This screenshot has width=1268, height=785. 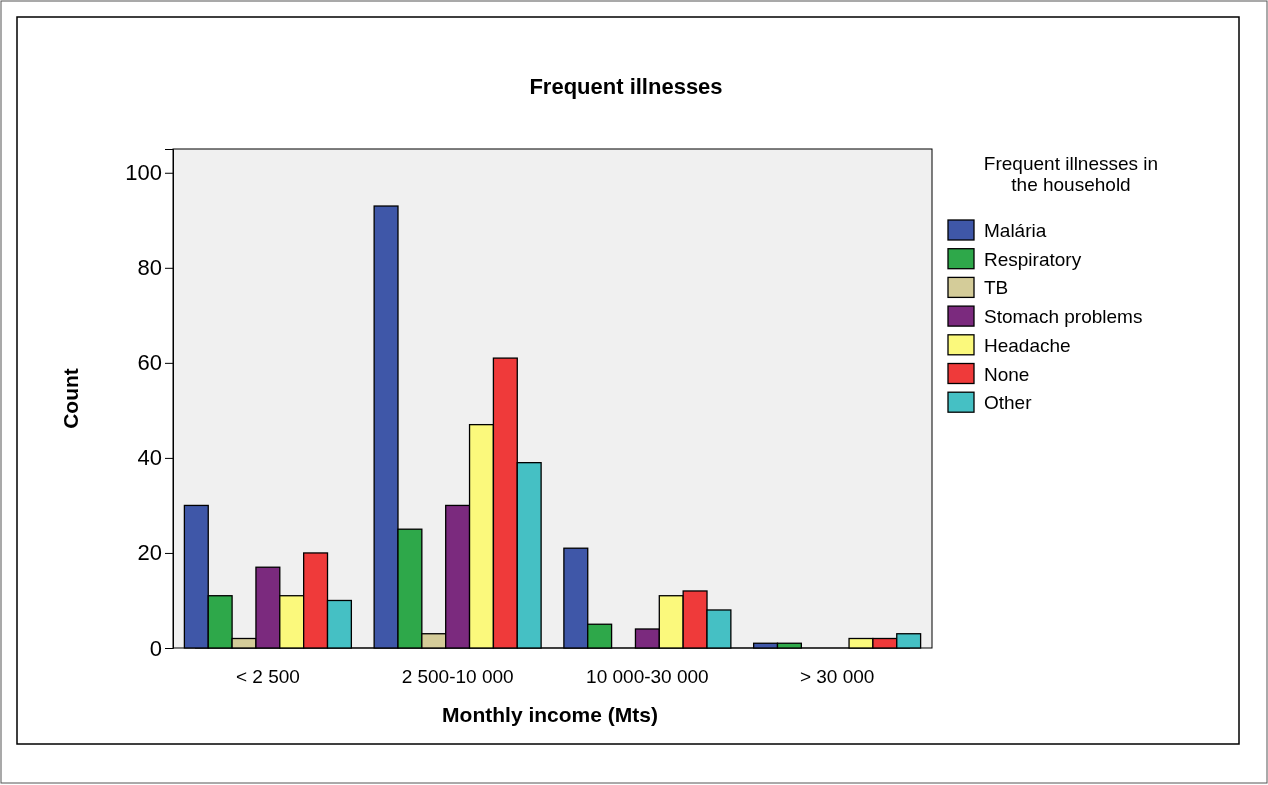 I want to click on y-tick-label: 40, so click(x=149, y=458).